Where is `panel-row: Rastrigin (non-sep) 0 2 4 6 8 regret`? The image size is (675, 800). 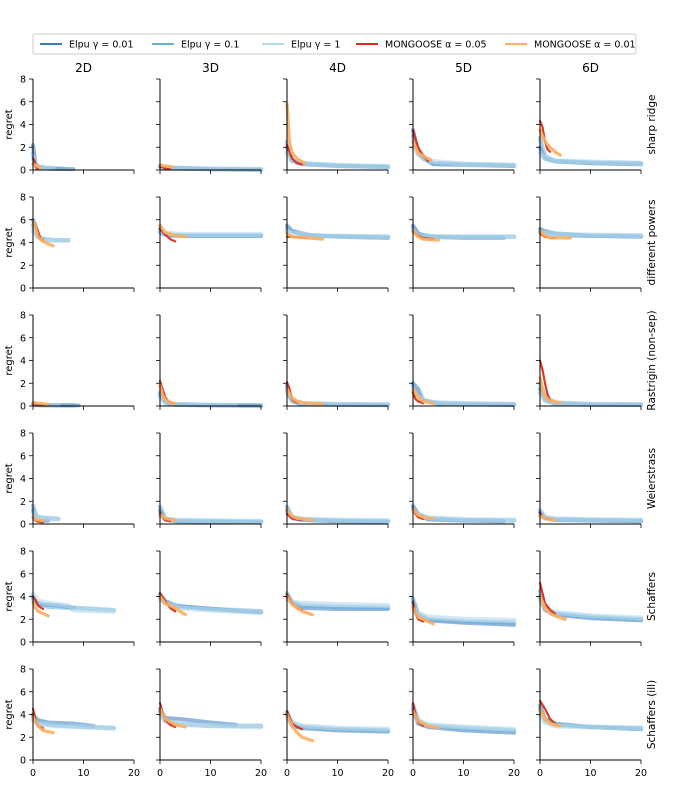
panel-row: Rastrigin (non-sep) 0 2 4 6 8 regret is located at coordinates (331, 361).